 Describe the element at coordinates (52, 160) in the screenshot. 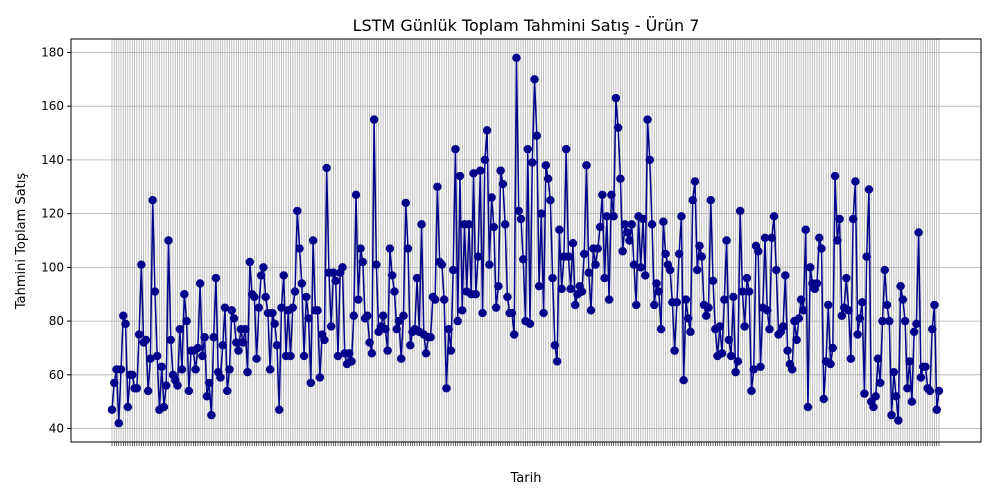

I see `y-tick-label: 140` at that location.